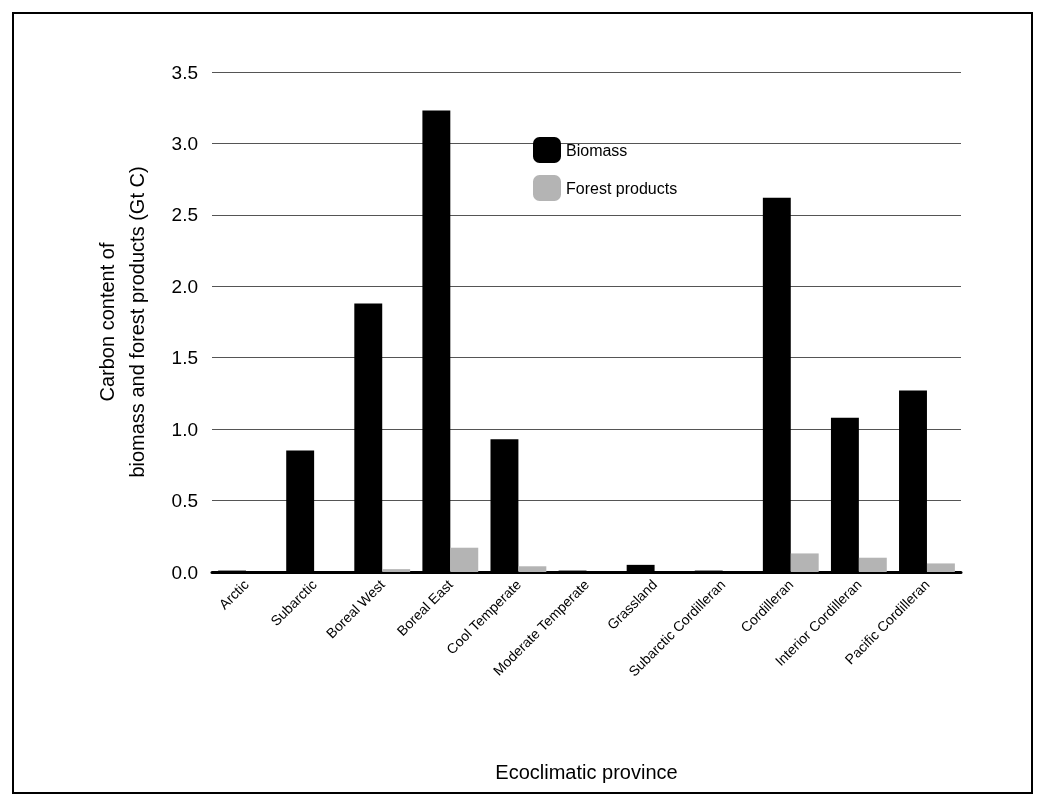  Describe the element at coordinates (184, 215) in the screenshot. I see `y-tick-label: 2.5` at that location.